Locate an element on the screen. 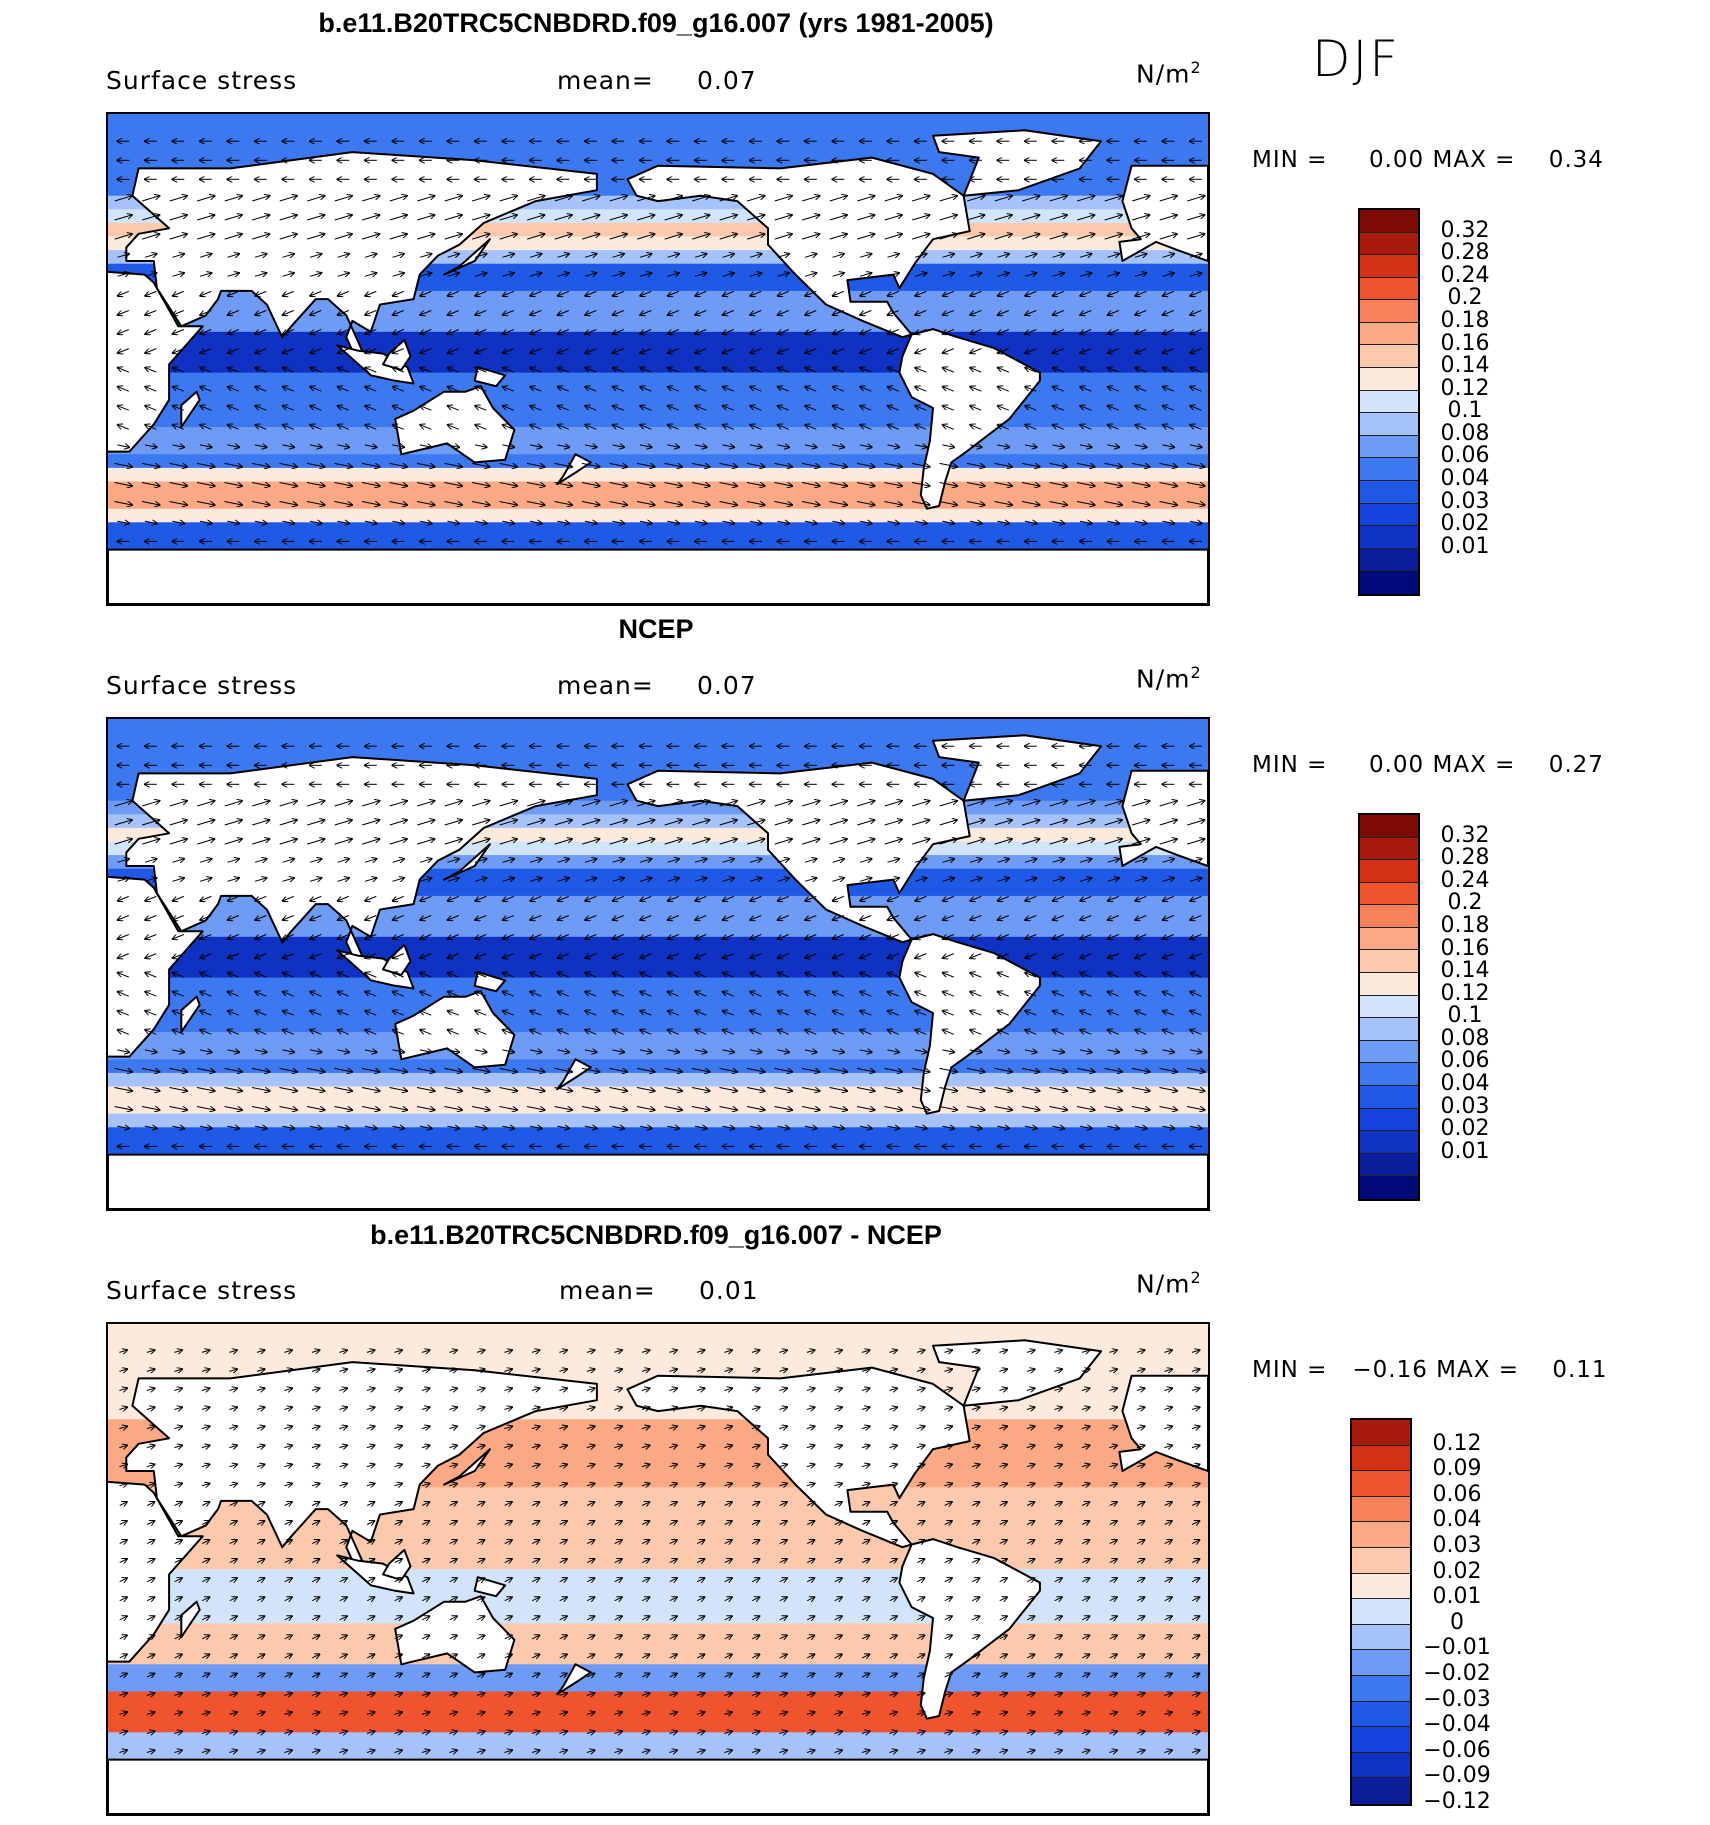  colorbar-tick-label: 0.14 is located at coordinates (1465, 366).